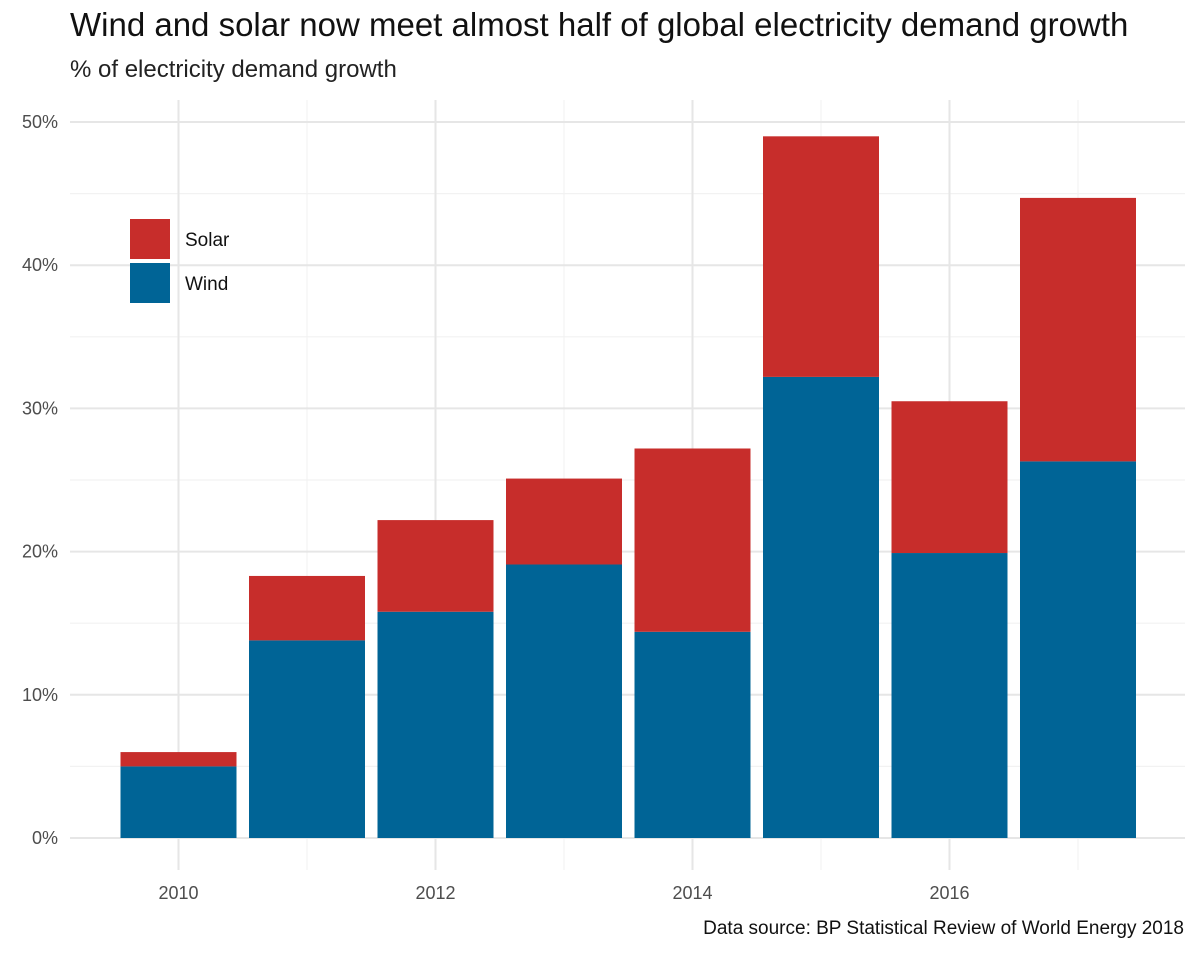 The height and width of the screenshot is (960, 1200). I want to click on legend: Solar Wind, so click(180, 261).